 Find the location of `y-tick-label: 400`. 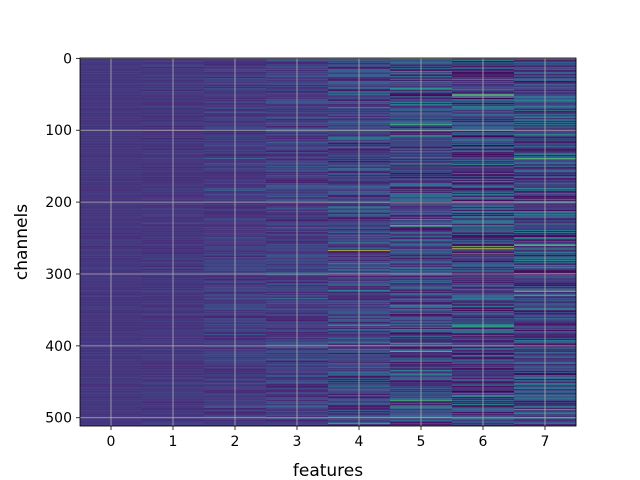

y-tick-label: 400 is located at coordinates (58, 347).